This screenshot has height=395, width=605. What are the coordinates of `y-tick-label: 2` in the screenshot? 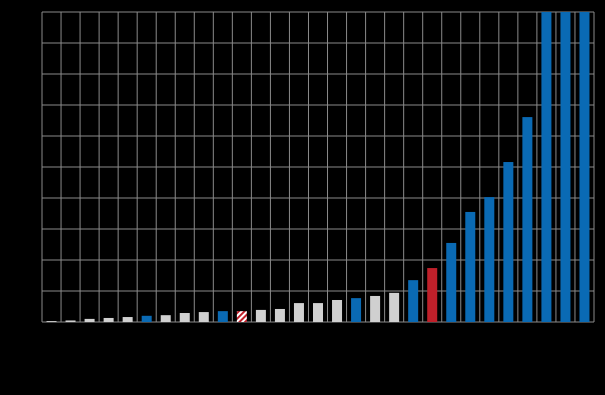 It's located at (33, 260).